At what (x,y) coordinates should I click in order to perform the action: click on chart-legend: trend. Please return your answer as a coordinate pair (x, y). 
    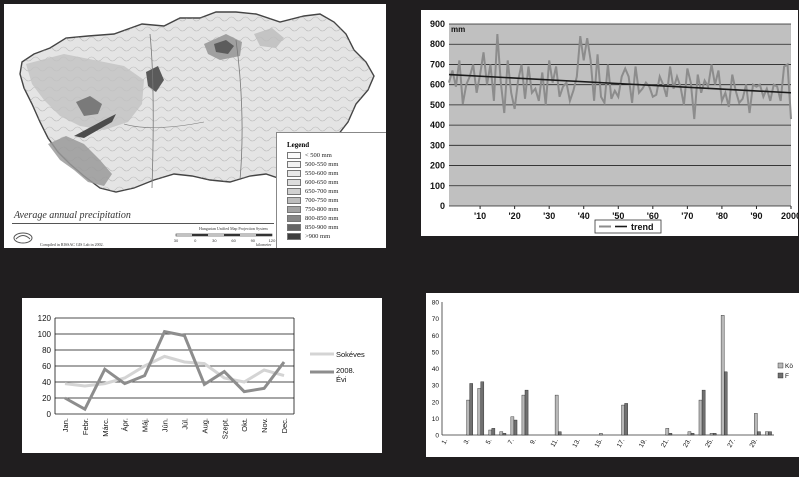
    Looking at the image, I should click on (628, 226).